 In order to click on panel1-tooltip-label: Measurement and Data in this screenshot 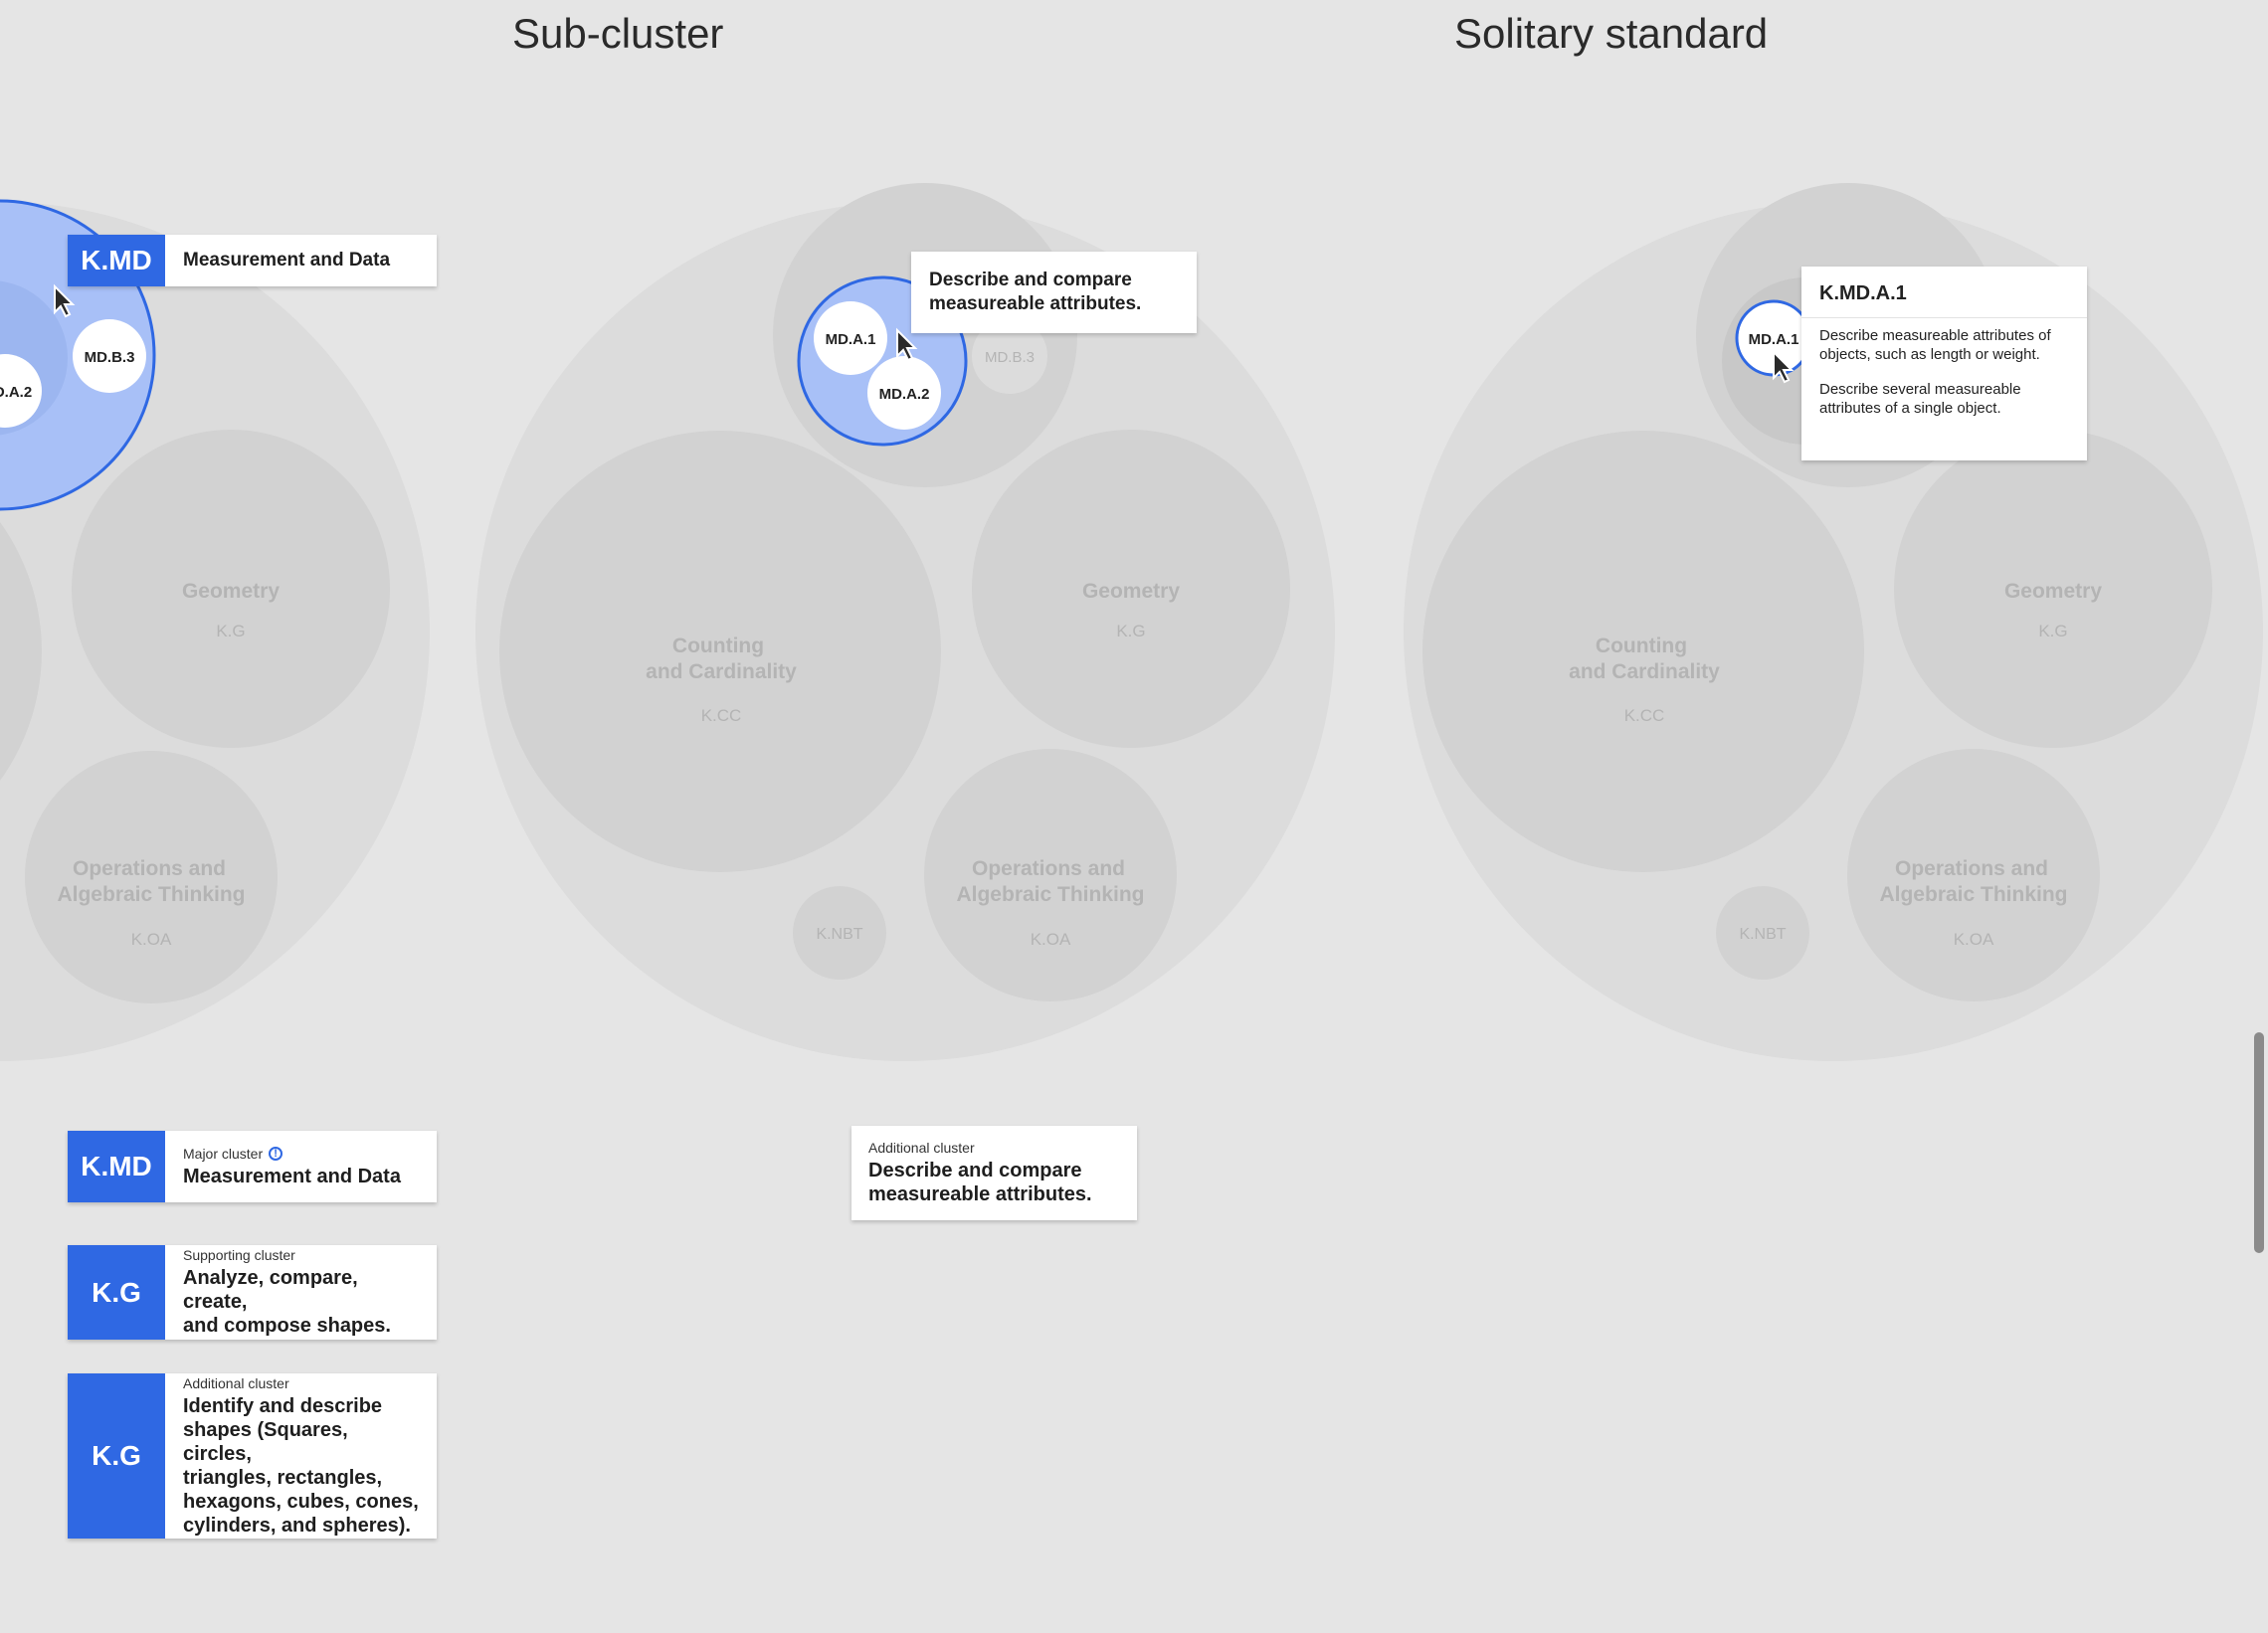, I will do `click(287, 260)`.